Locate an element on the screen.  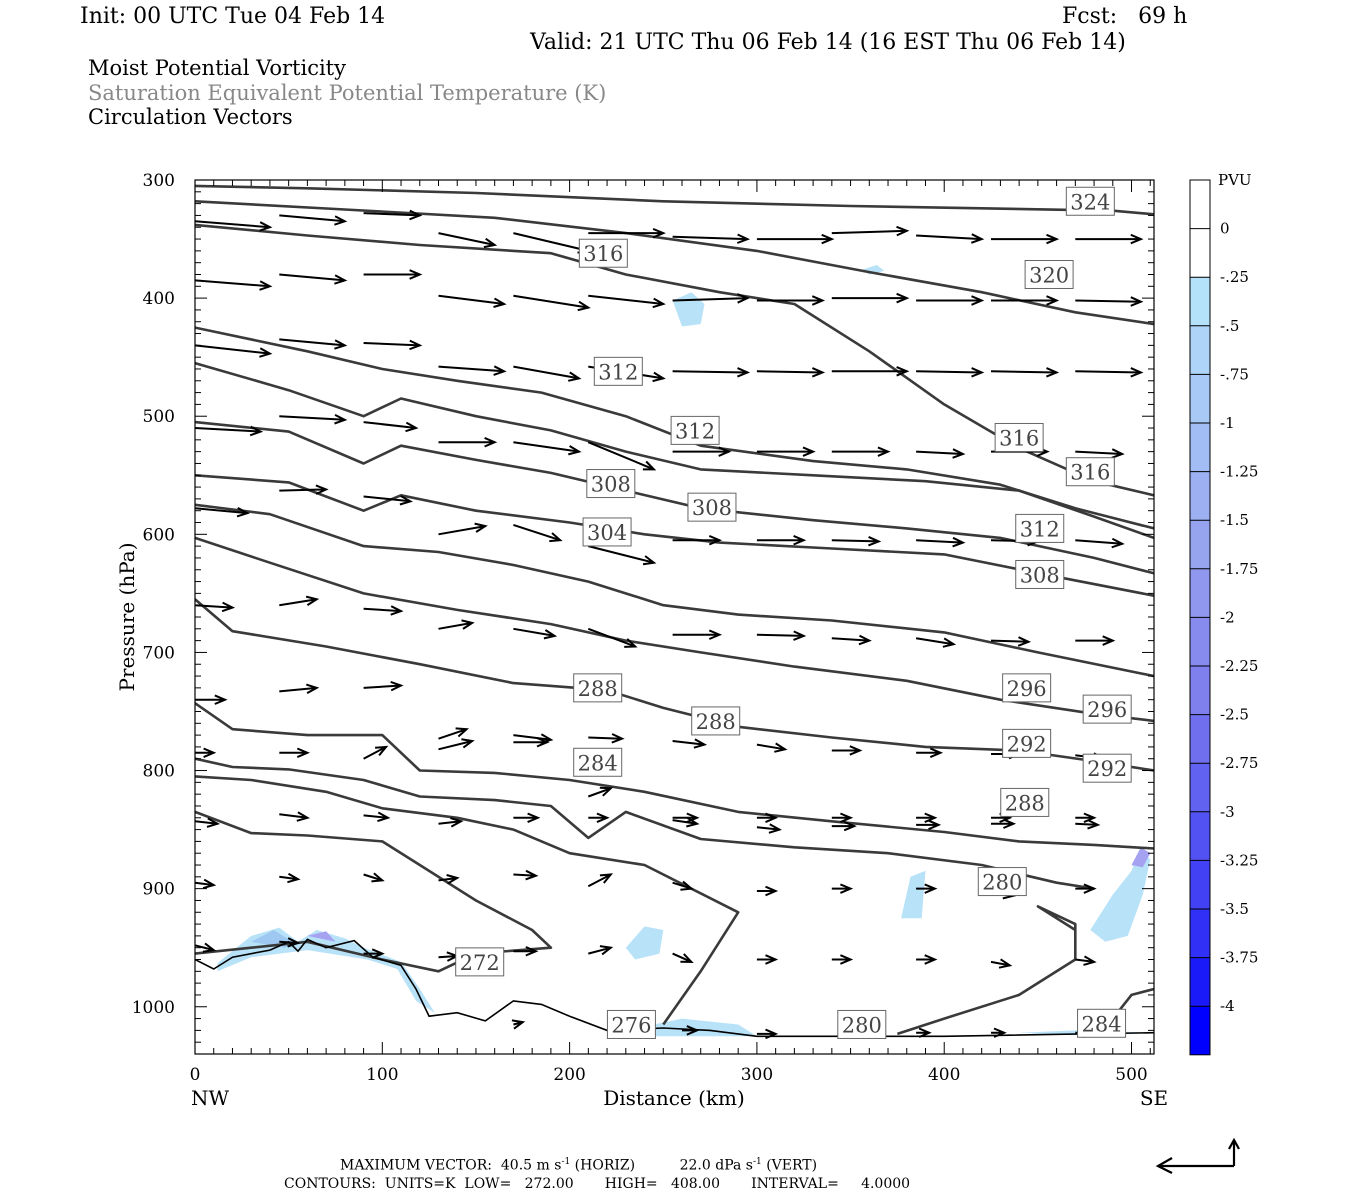
colorbar-label: -2.25 is located at coordinates (1239, 666).